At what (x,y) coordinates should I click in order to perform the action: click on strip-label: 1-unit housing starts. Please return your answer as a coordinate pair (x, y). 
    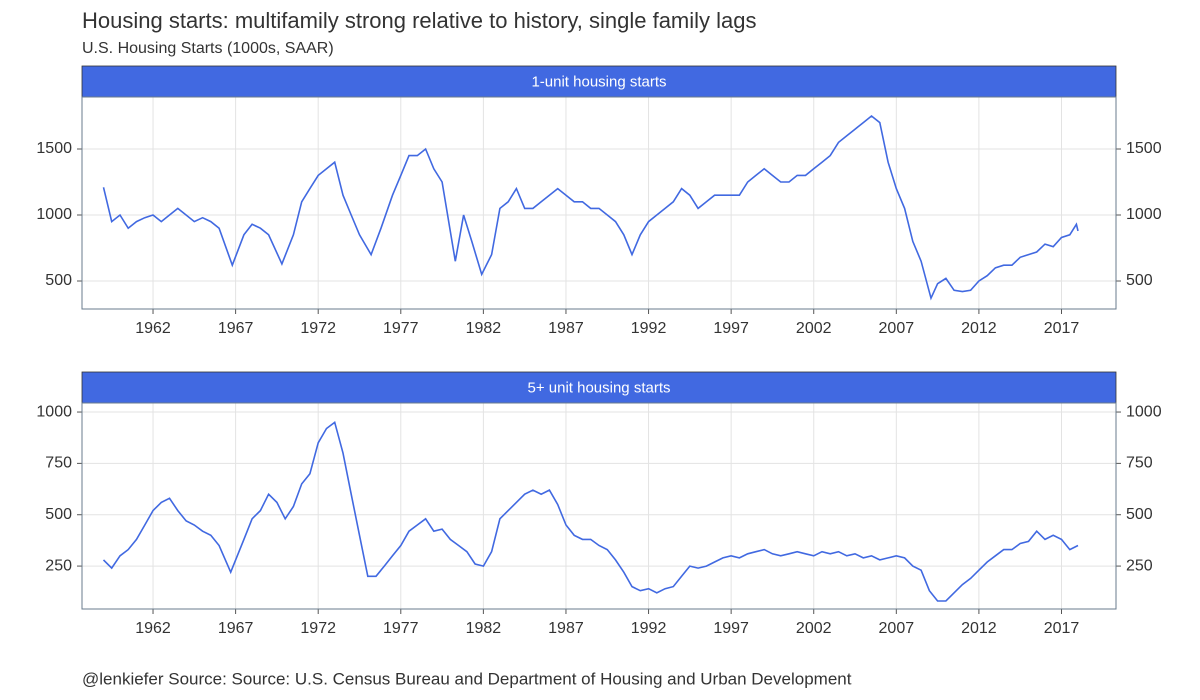
    Looking at the image, I should click on (598, 81).